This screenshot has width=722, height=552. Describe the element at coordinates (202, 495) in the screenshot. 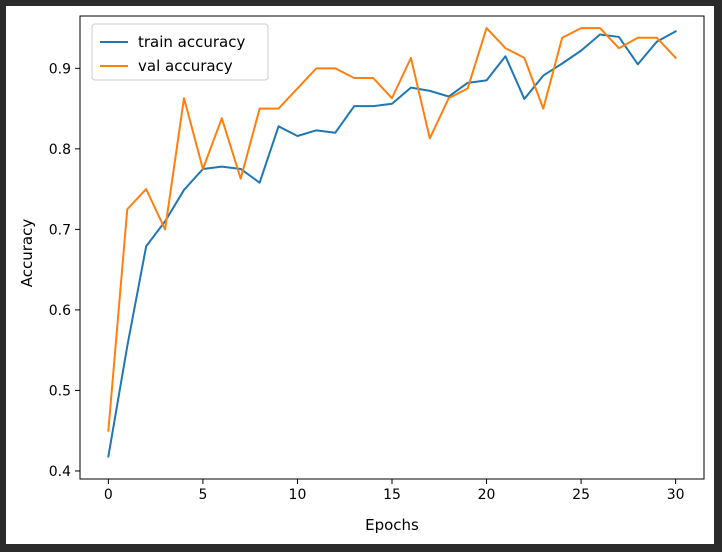

I see `x-tick-label: 5` at that location.